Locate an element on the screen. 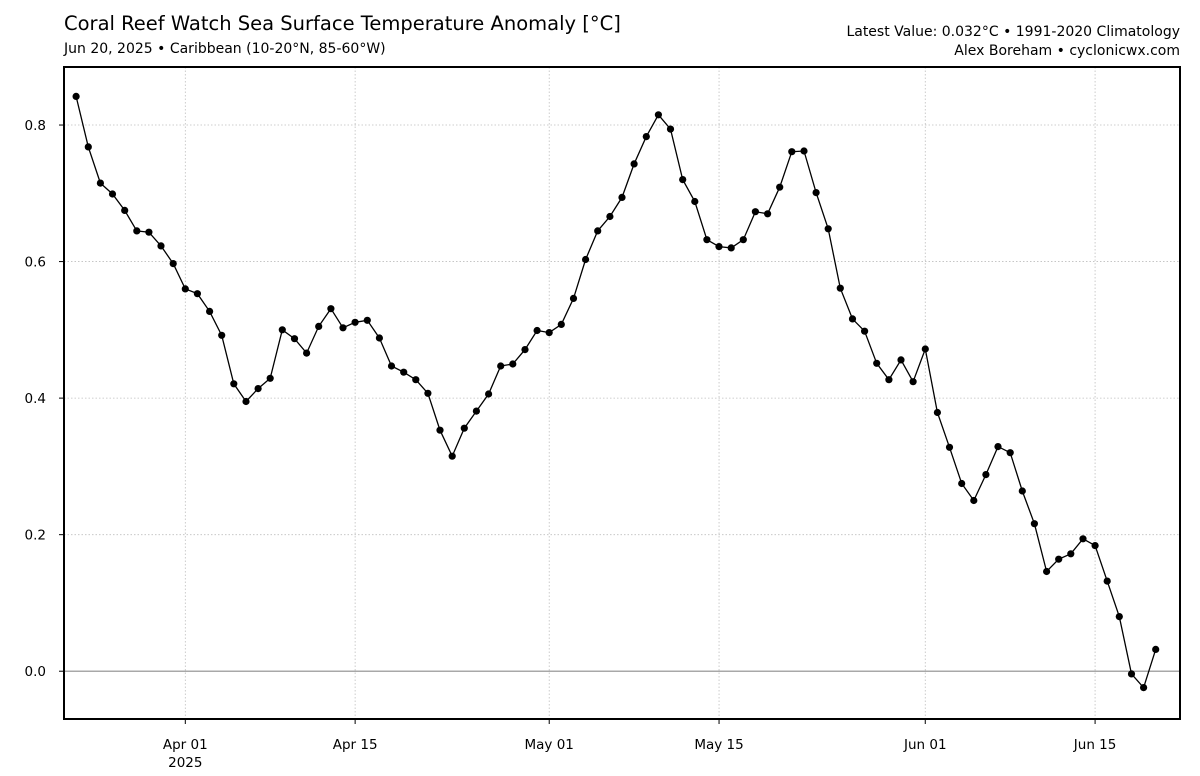 The width and height of the screenshot is (1200, 776). x-axis: Apr 01 2025 Apr 15 May 01 May 15 Jun 01 Jun 15 is located at coordinates (639, 745).